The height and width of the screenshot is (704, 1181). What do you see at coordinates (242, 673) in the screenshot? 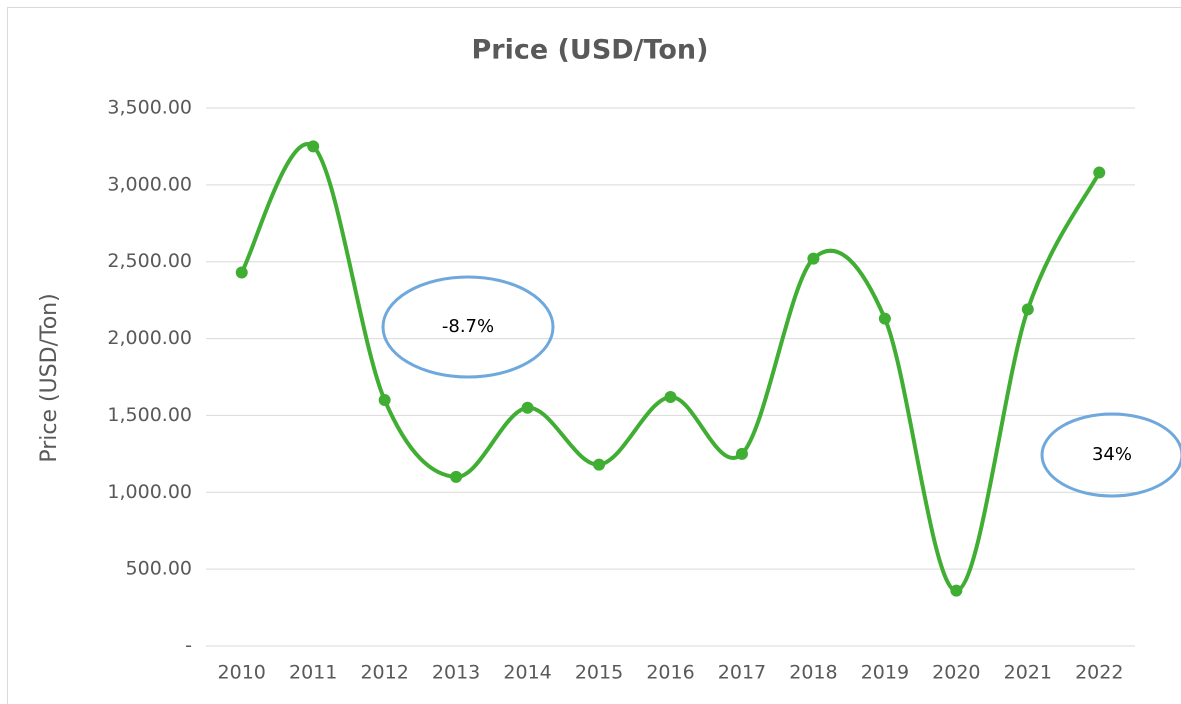
I see `x-tick-label: 2010` at bounding box center [242, 673].